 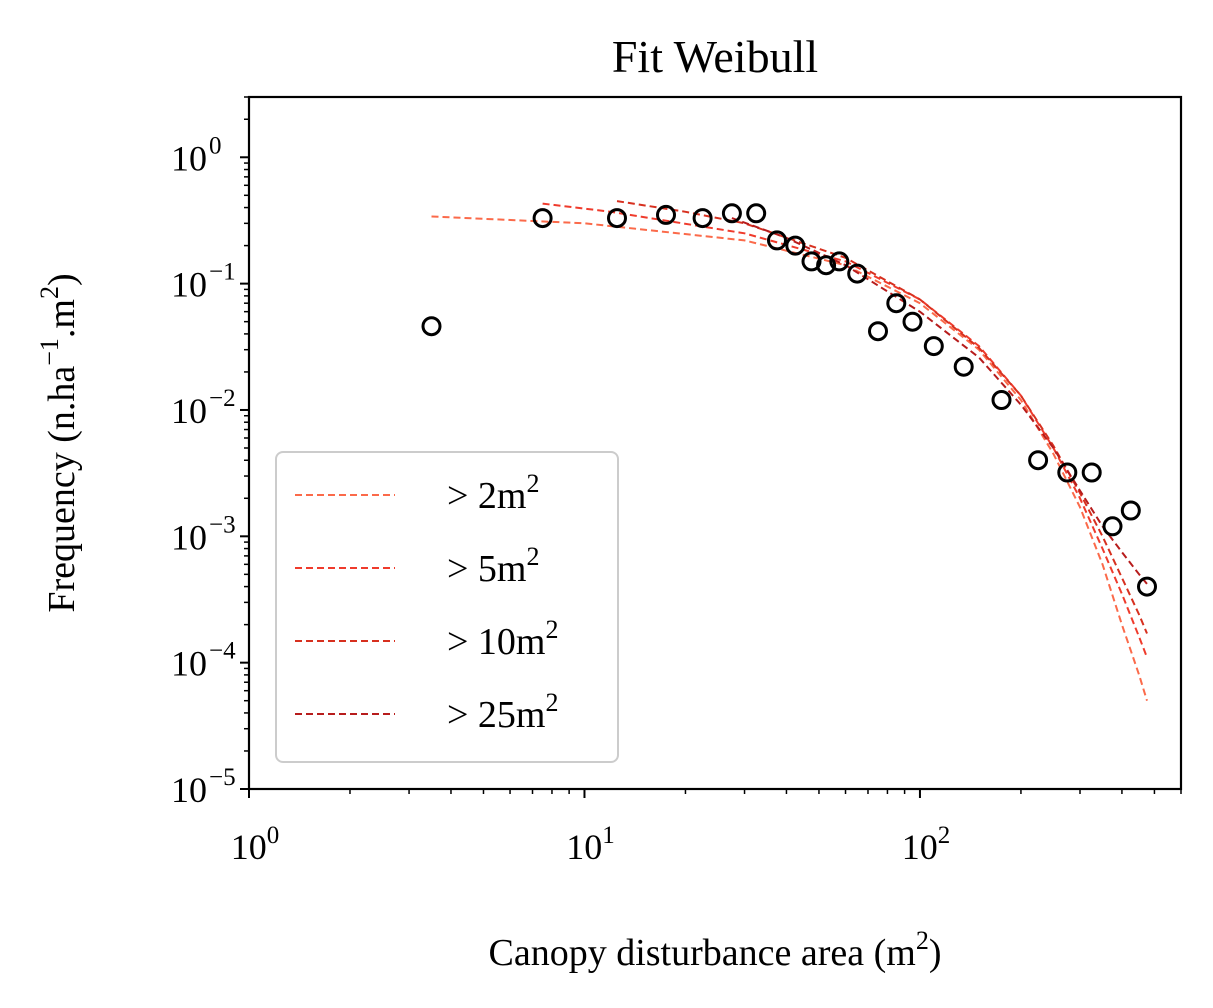 I want to click on y-tick-exponent: 0, so click(x=215, y=145).